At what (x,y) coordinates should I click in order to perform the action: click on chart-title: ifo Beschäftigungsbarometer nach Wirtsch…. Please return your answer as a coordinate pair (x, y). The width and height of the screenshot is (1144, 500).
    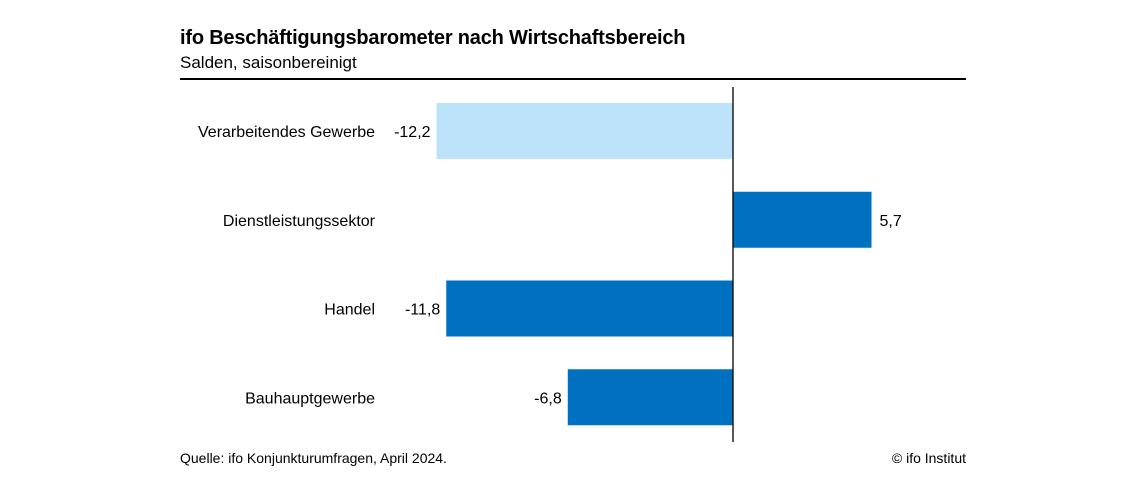
    Looking at the image, I should click on (433, 38).